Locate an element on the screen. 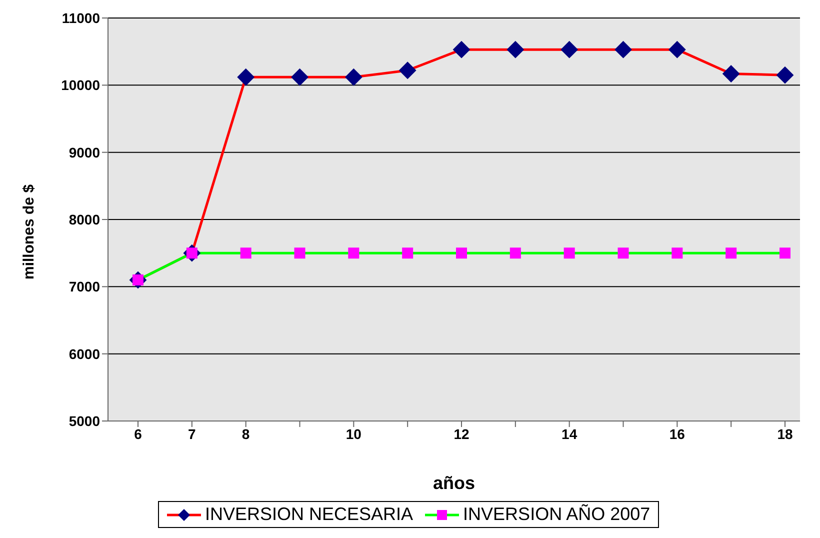 The height and width of the screenshot is (538, 820). x-tick-label: 10 is located at coordinates (354, 434).